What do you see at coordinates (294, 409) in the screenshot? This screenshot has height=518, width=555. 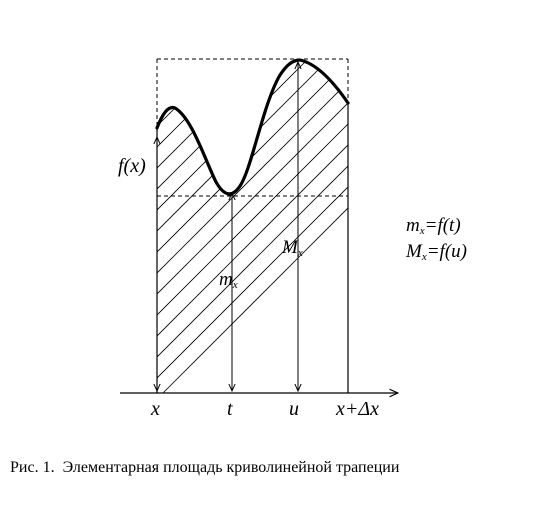 I see `tick-u: u` at bounding box center [294, 409].